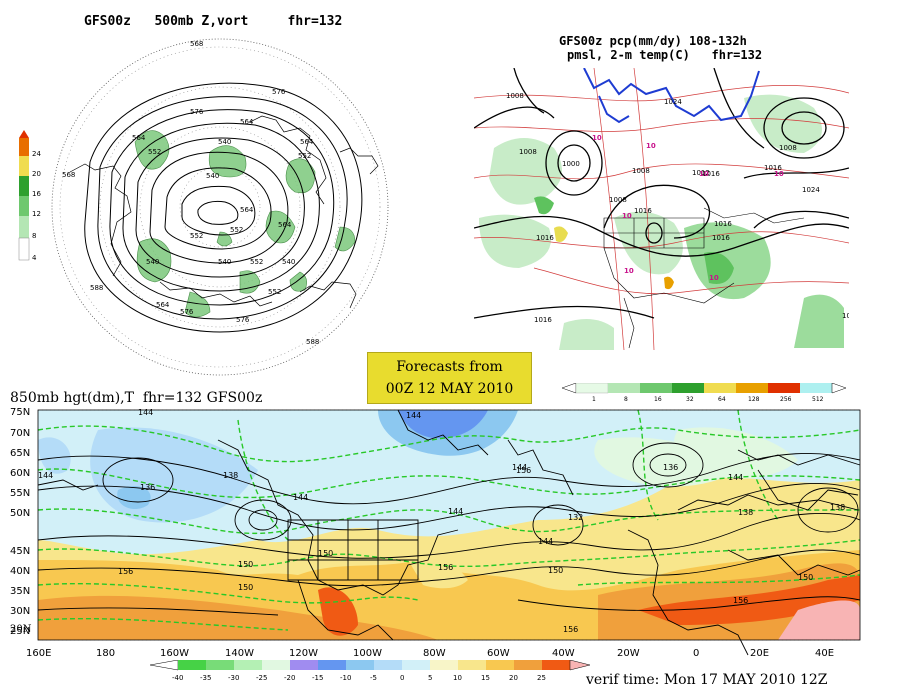  Describe the element at coordinates (786, 399) in the screenshot. I see `svg-text: 256` at that location.